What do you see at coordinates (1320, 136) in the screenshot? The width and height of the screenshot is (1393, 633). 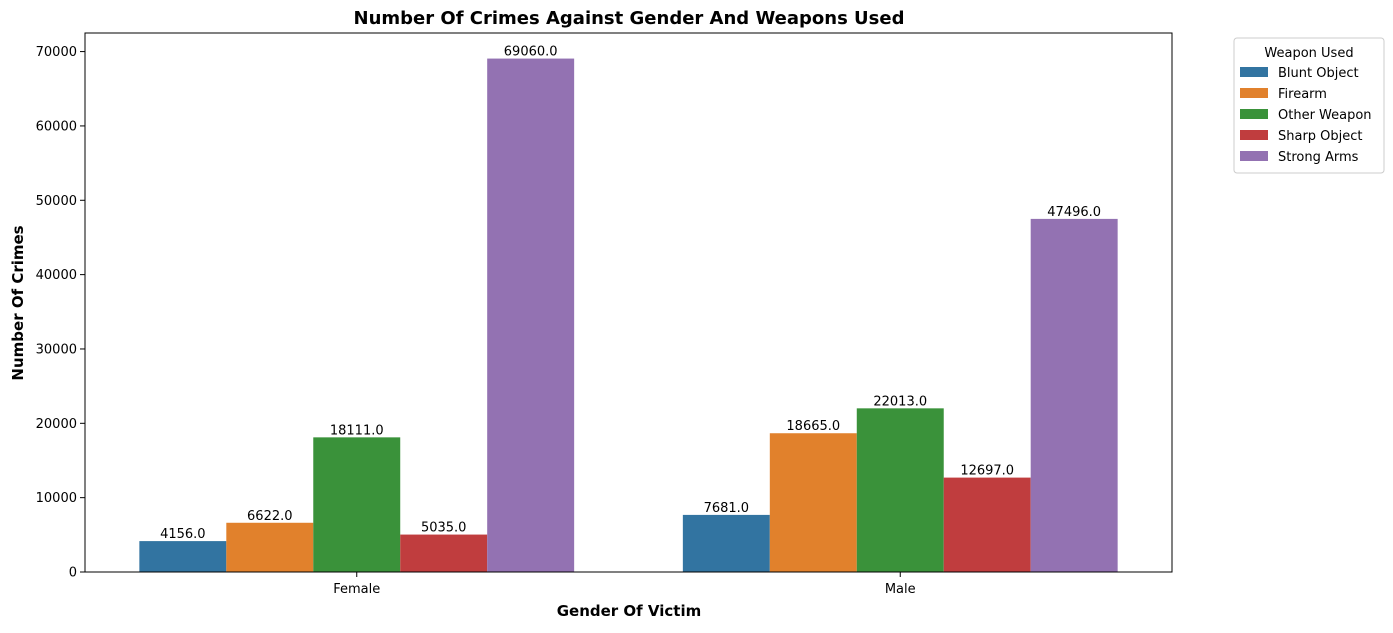 I see `legend-label: Sharp Object` at bounding box center [1320, 136].